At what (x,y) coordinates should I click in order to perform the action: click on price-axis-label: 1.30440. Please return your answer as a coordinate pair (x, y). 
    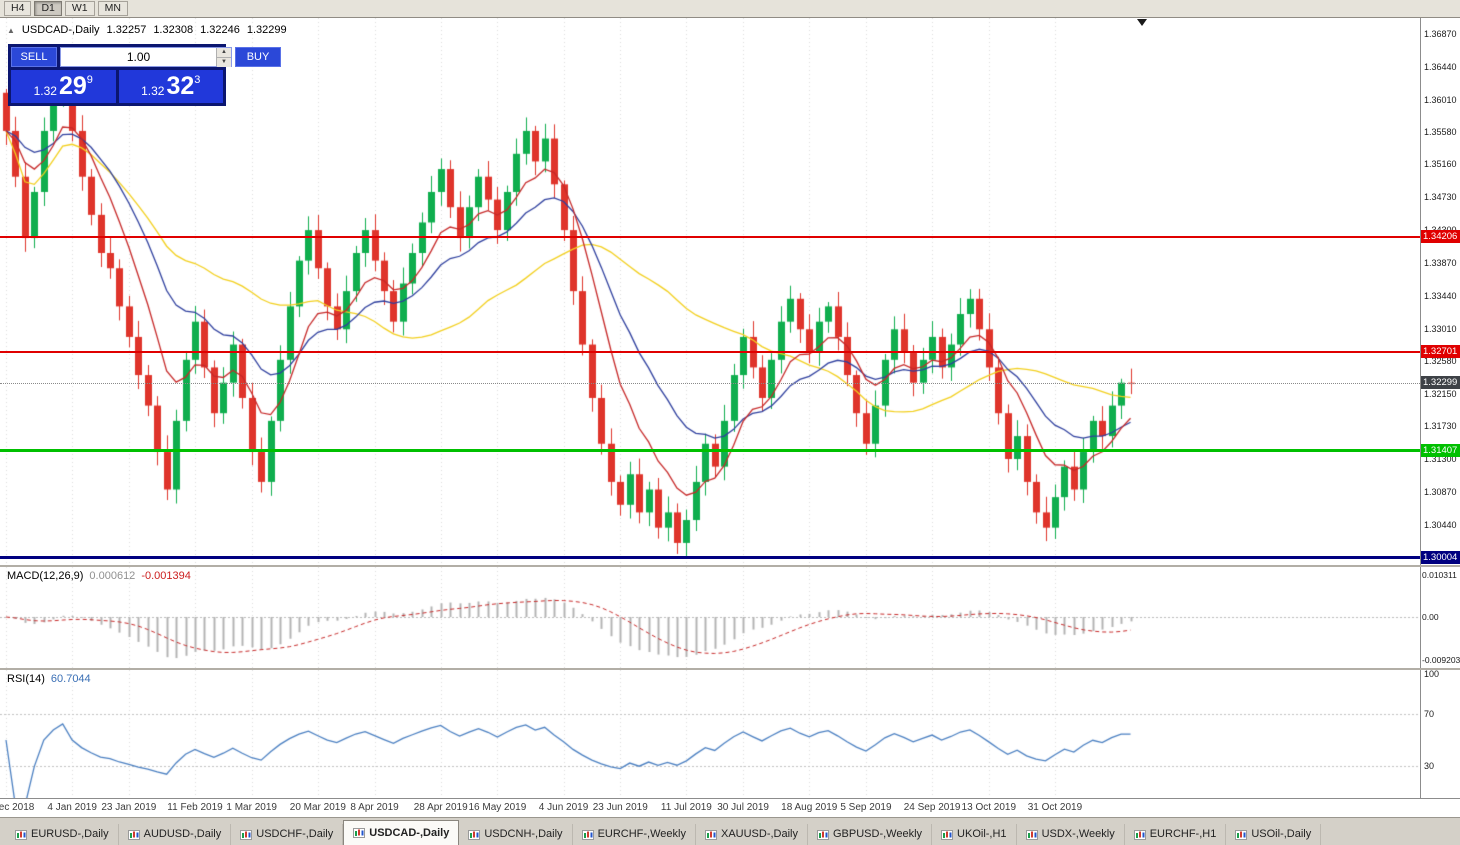
    Looking at the image, I should click on (1440, 524).